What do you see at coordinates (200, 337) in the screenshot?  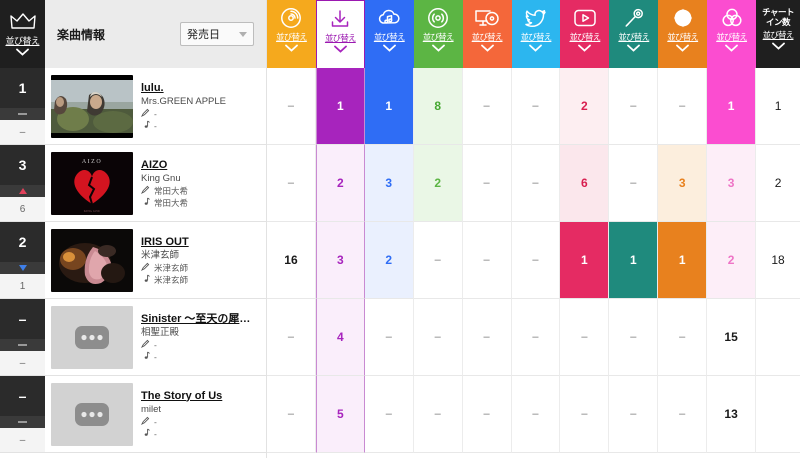 I see `song-meta: Sinister 〜至天の犀ア… 相聖正殿 - -` at bounding box center [200, 337].